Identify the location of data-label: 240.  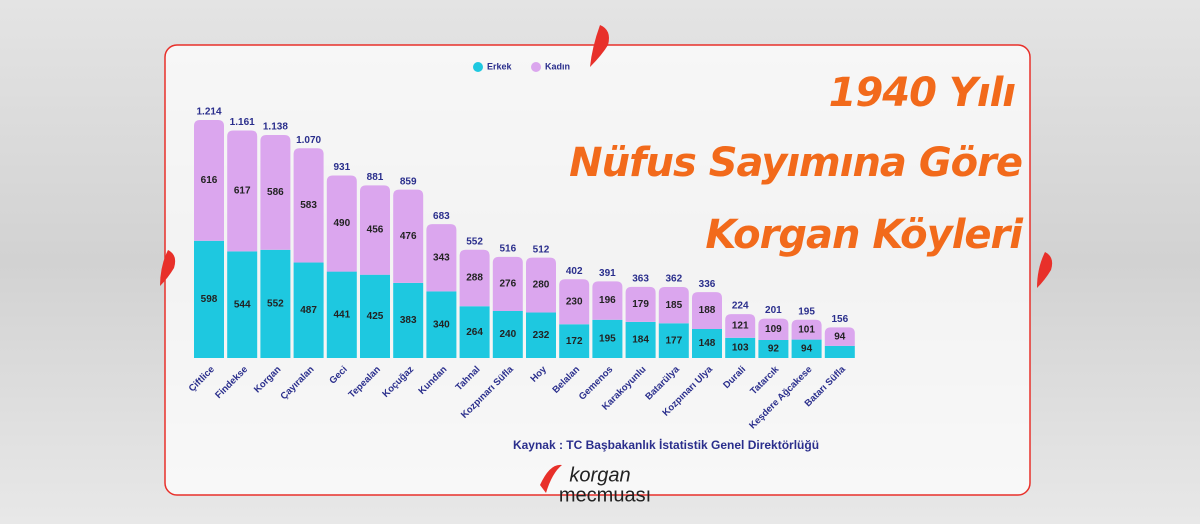
(507, 334).